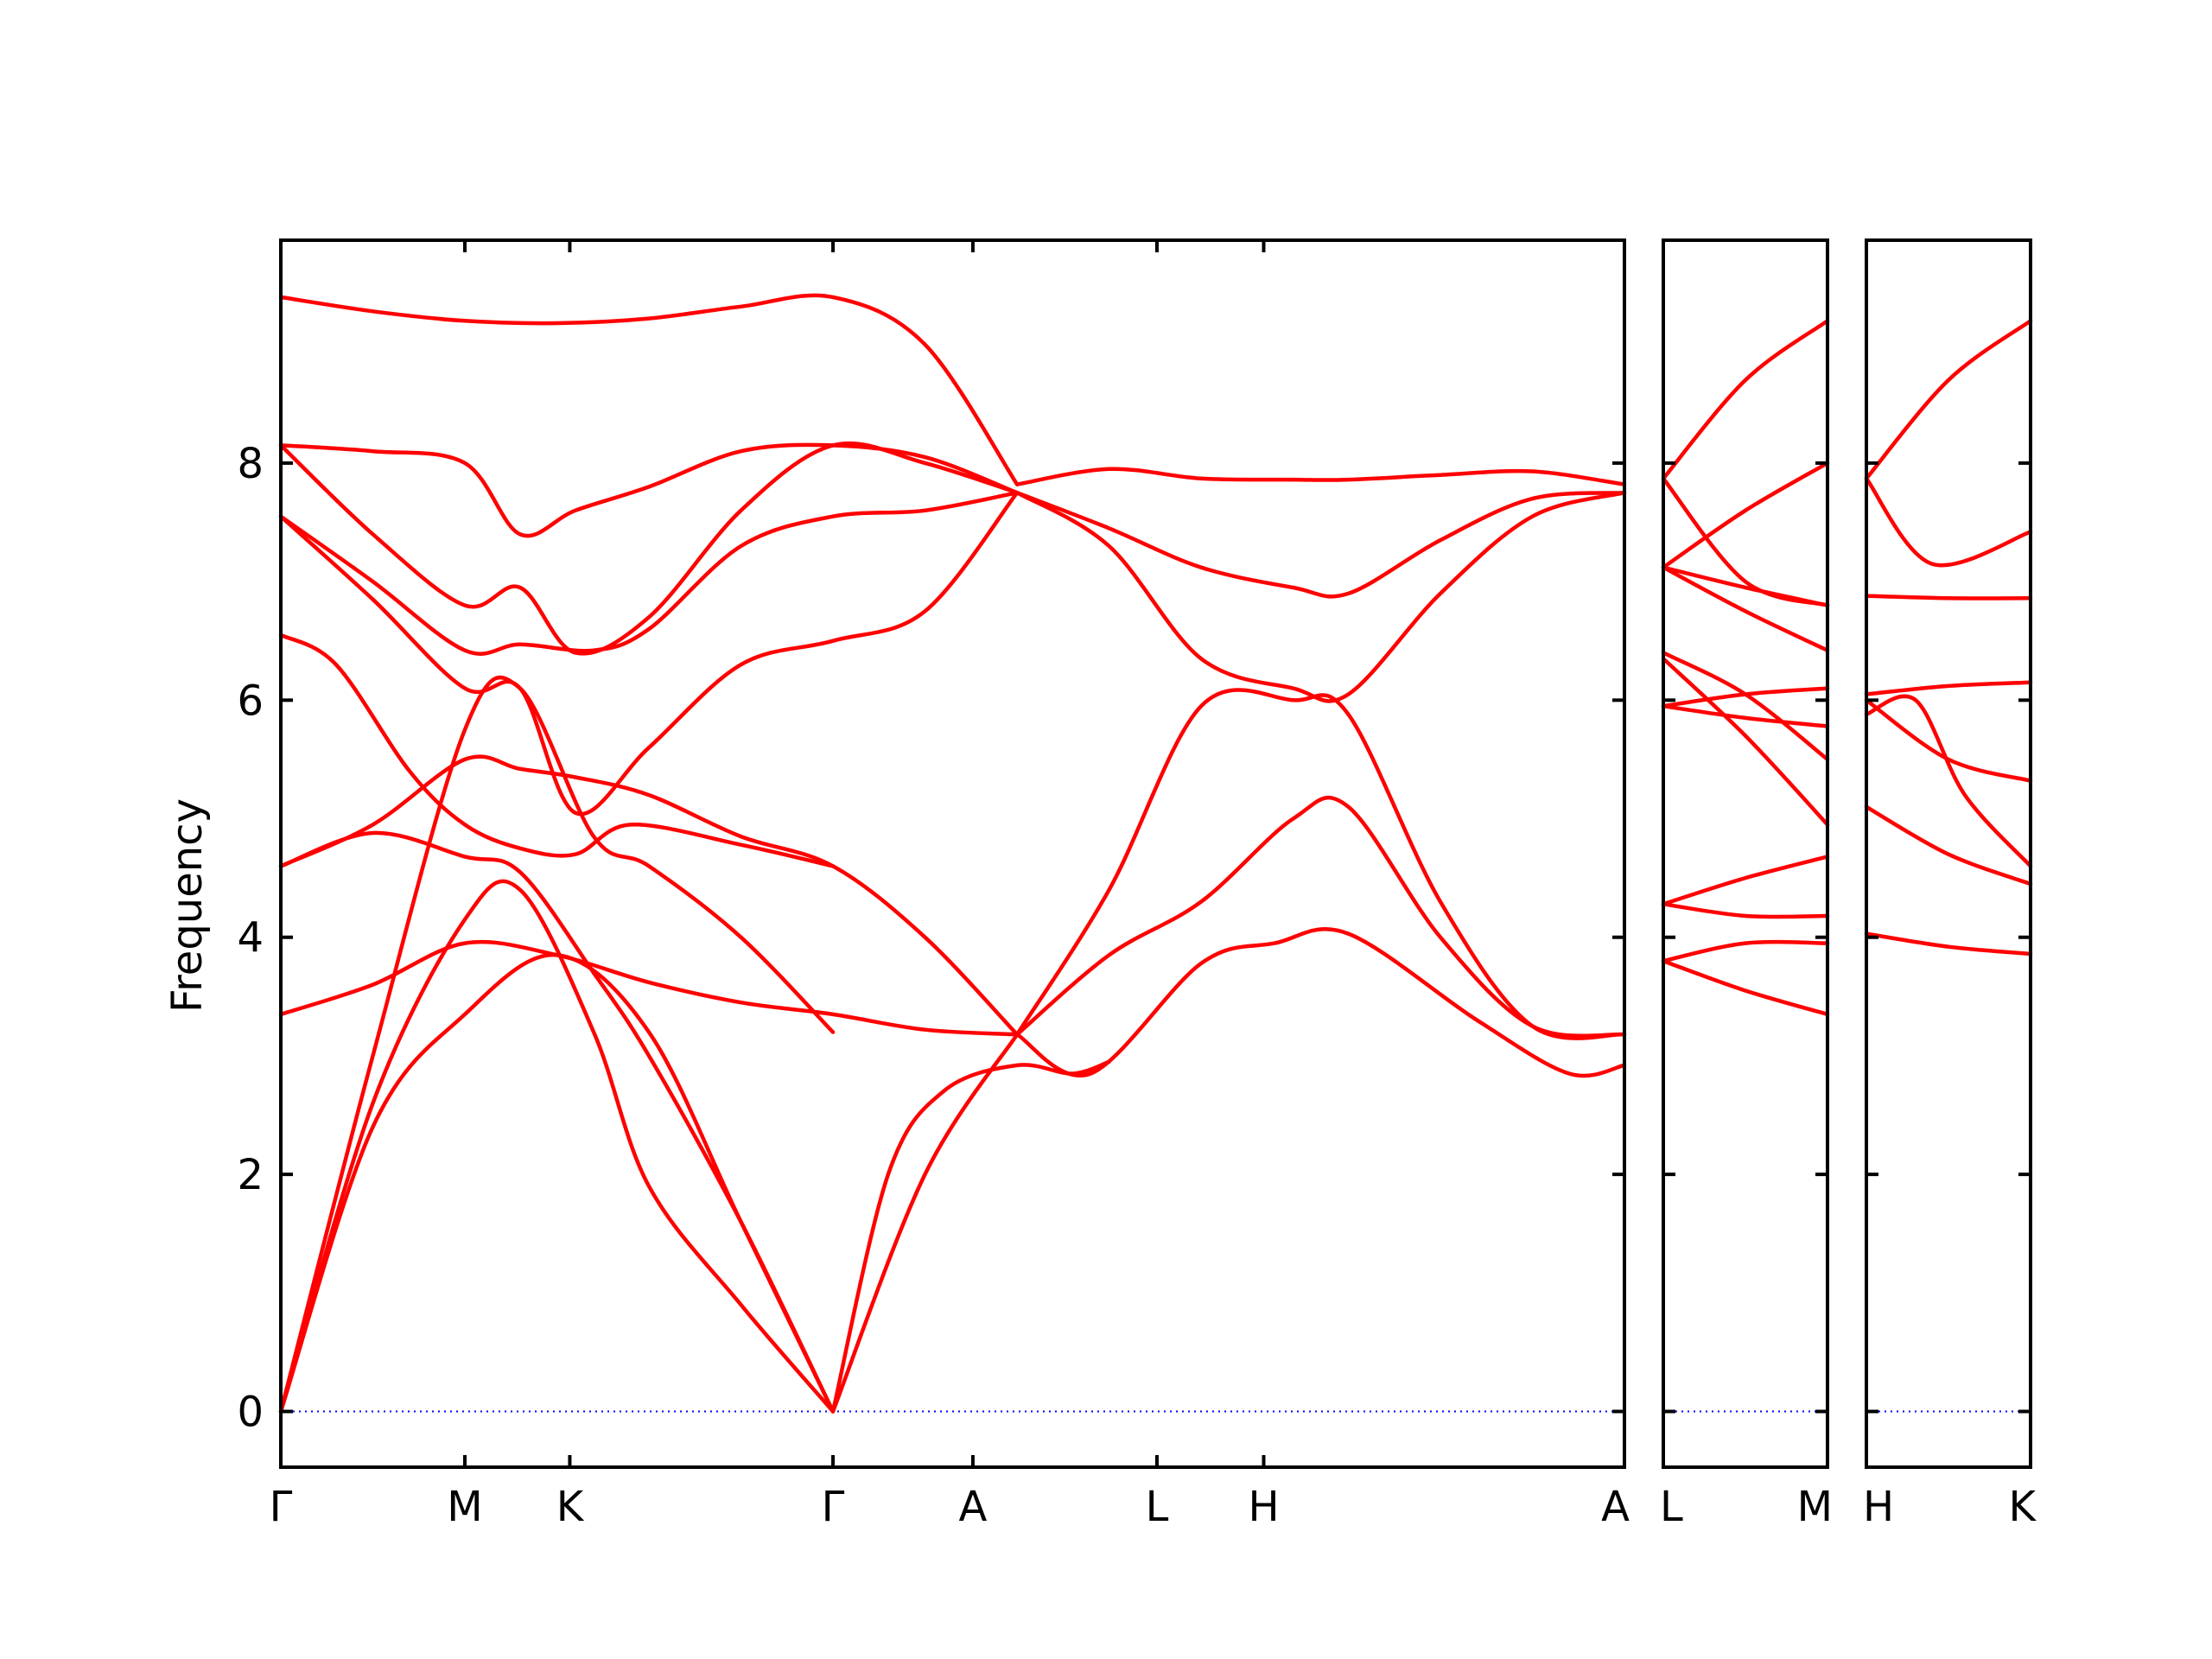 This screenshot has width=2212, height=1659. What do you see at coordinates (187, 905) in the screenshot?
I see `y-axis-label: Frequency` at bounding box center [187, 905].